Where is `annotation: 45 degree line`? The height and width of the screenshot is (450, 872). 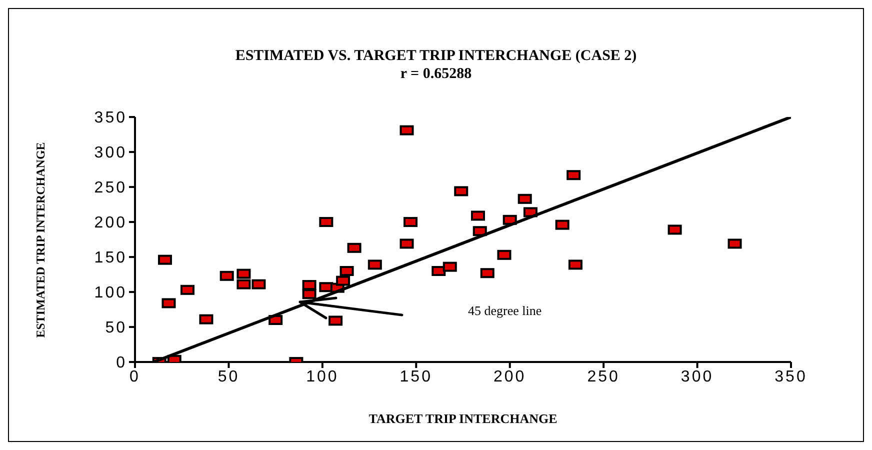 annotation: 45 degree line is located at coordinates (505, 311).